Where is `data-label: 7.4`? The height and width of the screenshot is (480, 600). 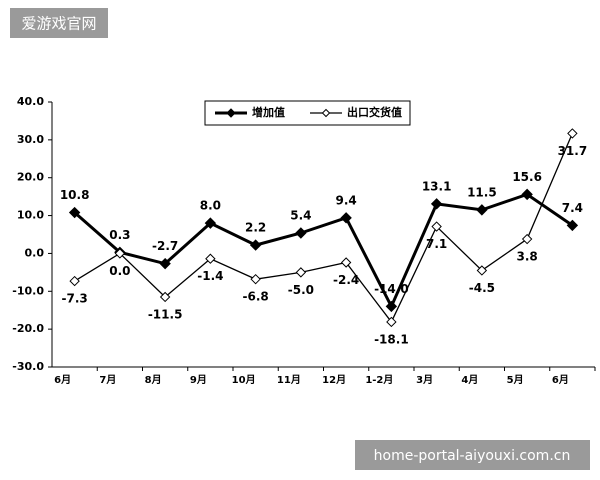
data-label: 7.4 is located at coordinates (572, 208).